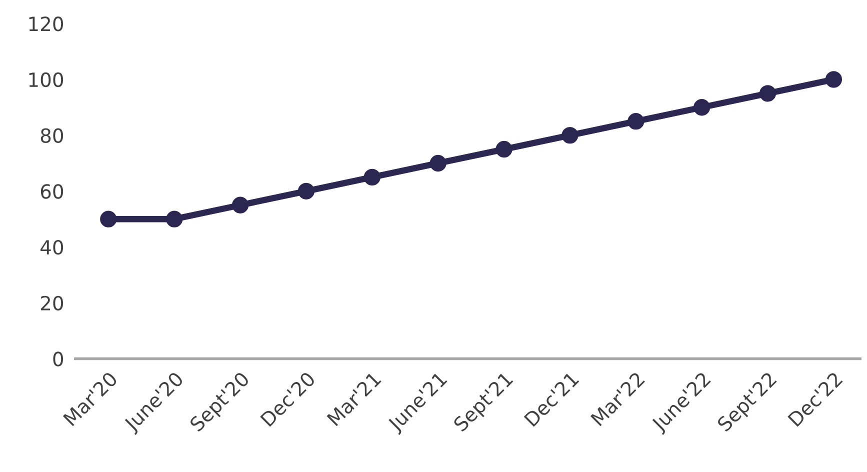 Image resolution: width=867 pixels, height=472 pixels. What do you see at coordinates (58, 359) in the screenshot?
I see `y-tick-label: 0` at bounding box center [58, 359].